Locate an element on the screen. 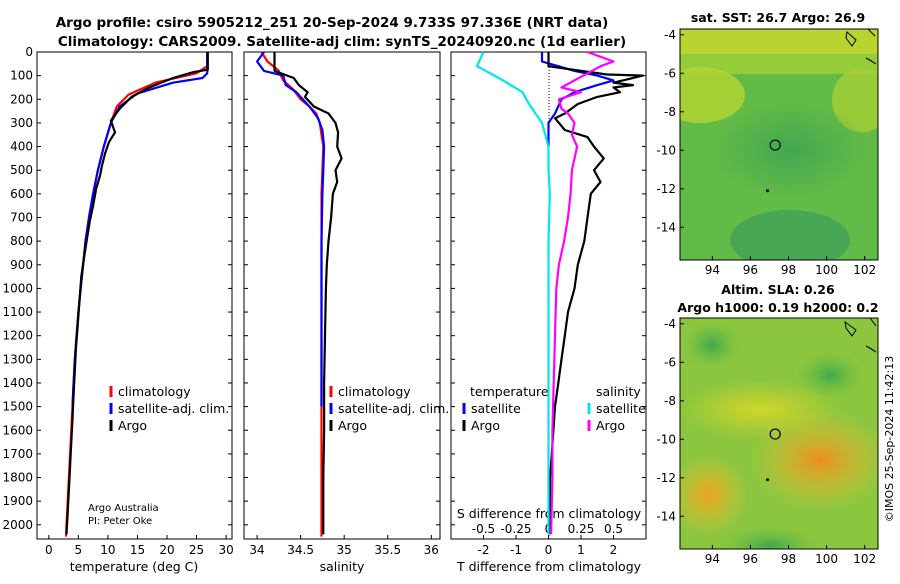  map-y-tick-label: -10 is located at coordinates (666, 150).